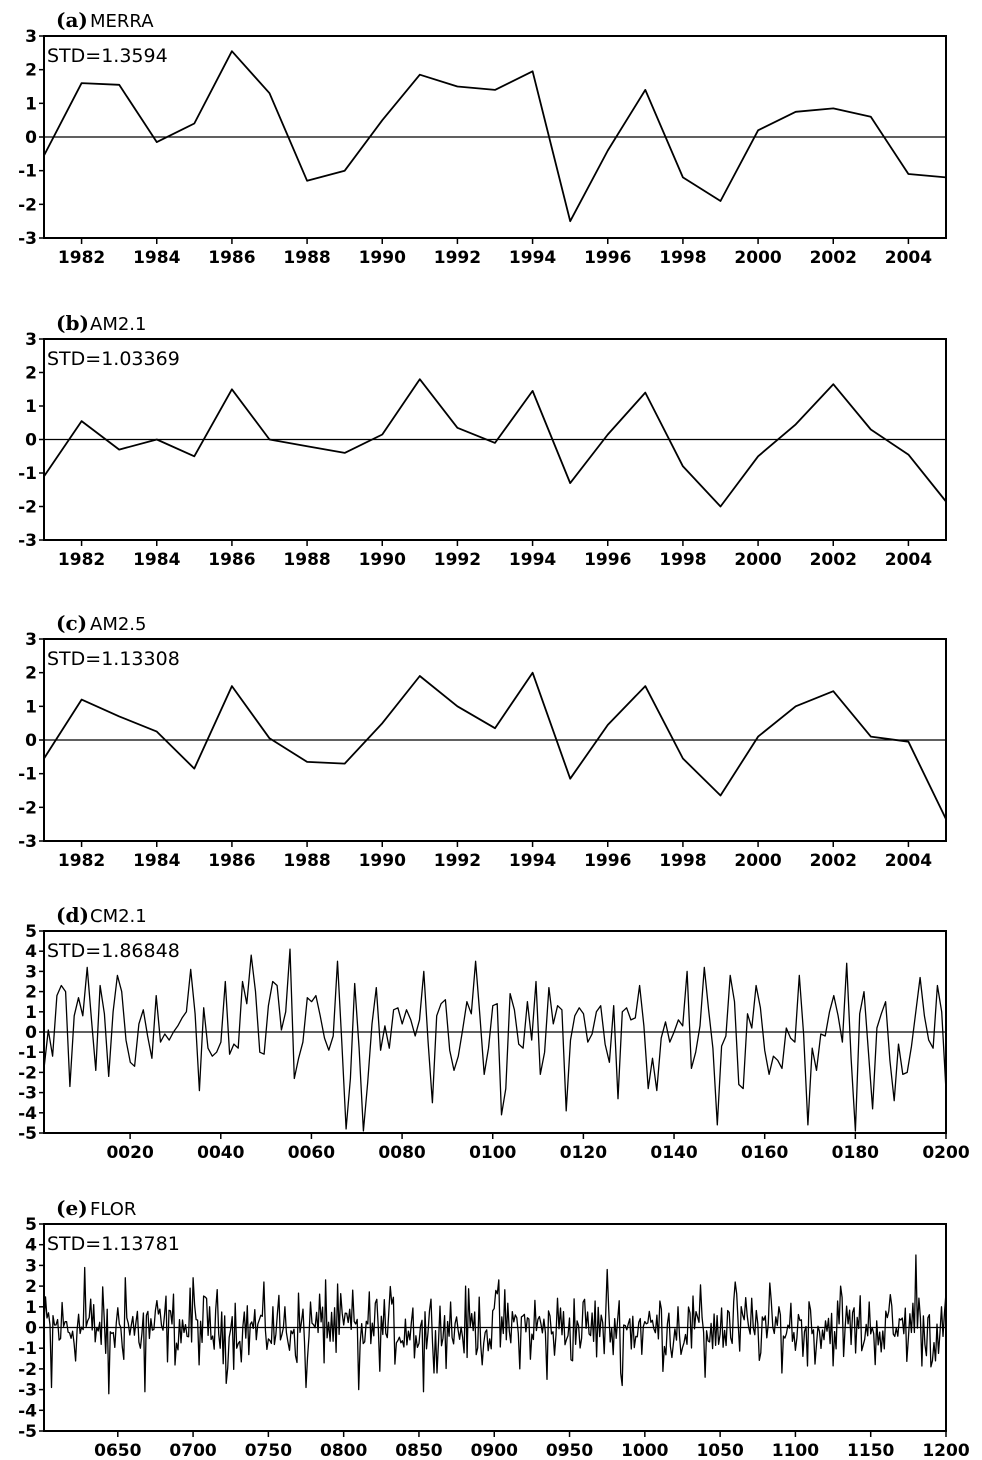 The image size is (982, 1460). What do you see at coordinates (644, 1450) in the screenshot?
I see `x-tick-label: 1000` at bounding box center [644, 1450].